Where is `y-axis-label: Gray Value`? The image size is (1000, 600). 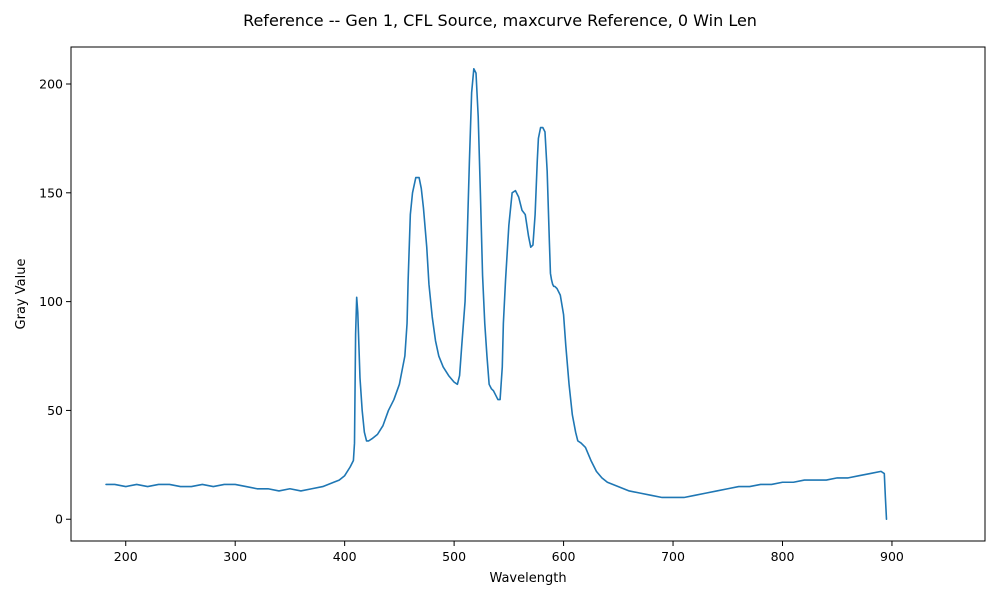 y-axis-label: Gray Value is located at coordinates (21, 294).